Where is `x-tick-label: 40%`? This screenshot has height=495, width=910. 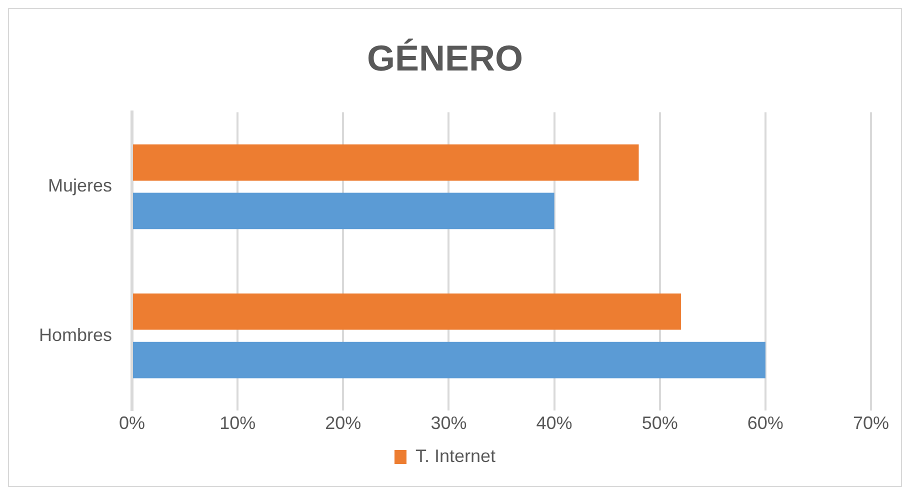 x-tick-label: 40% is located at coordinates (554, 423).